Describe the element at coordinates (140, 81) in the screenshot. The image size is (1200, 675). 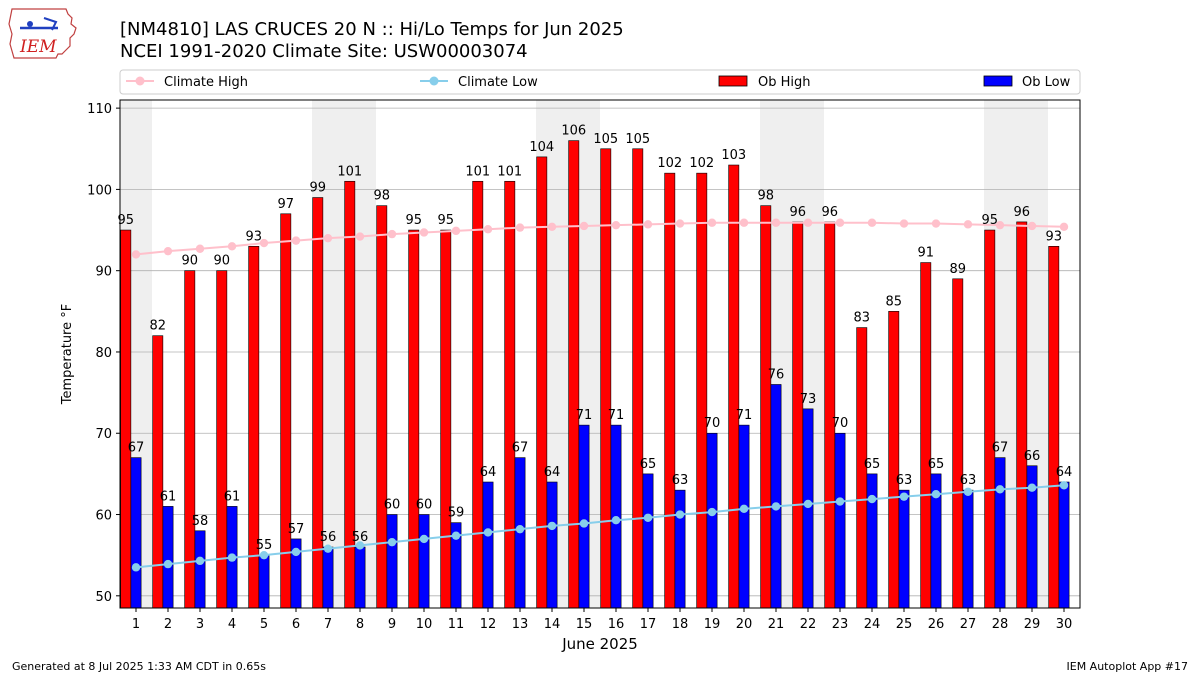
I see `legend-climate-high-marker` at that location.